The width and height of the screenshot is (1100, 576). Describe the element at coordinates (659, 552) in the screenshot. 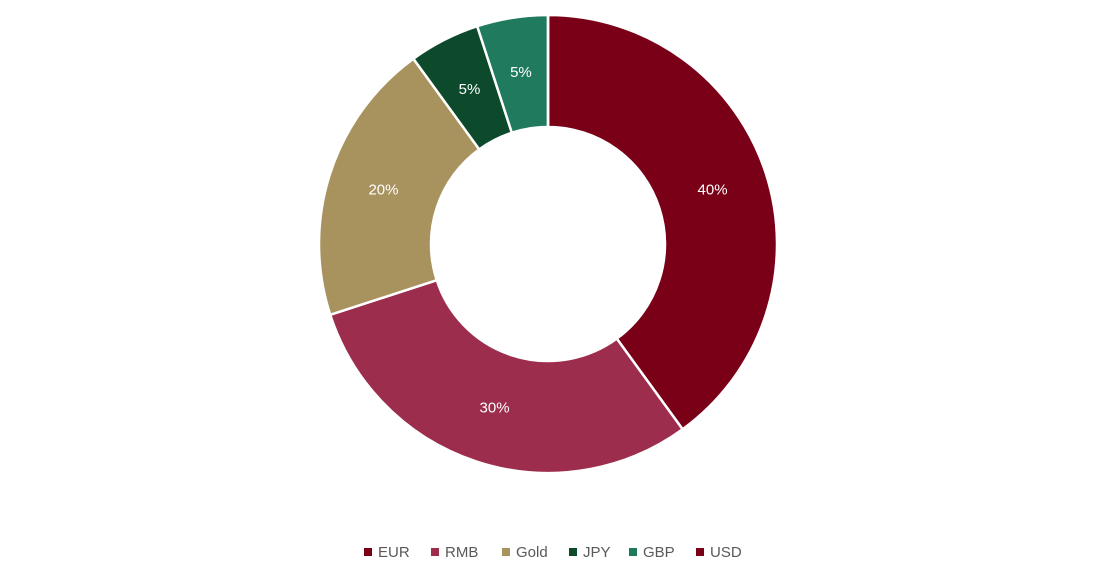

I see `legend-label: GBP` at that location.